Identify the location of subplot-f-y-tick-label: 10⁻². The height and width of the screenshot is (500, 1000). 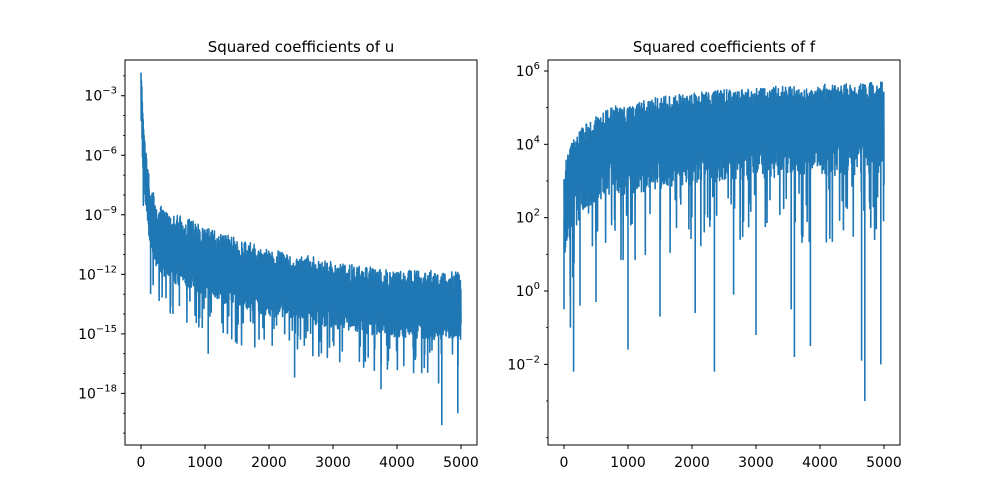
(523, 363).